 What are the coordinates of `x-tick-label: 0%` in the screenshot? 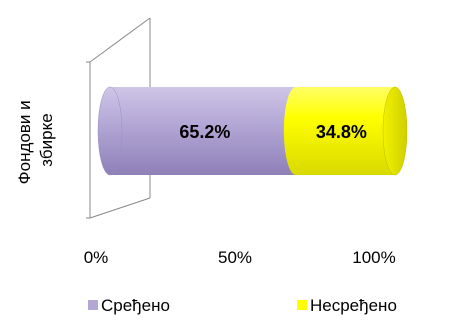 It's located at (96, 257).